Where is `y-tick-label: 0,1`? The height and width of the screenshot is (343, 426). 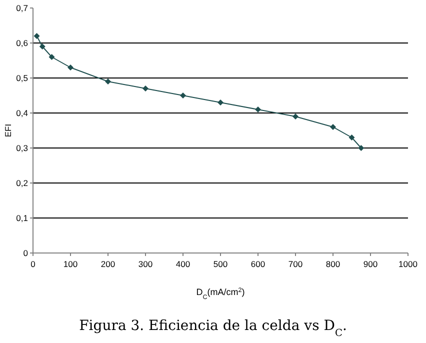
y-tick-label: 0,1 is located at coordinates (22, 217).